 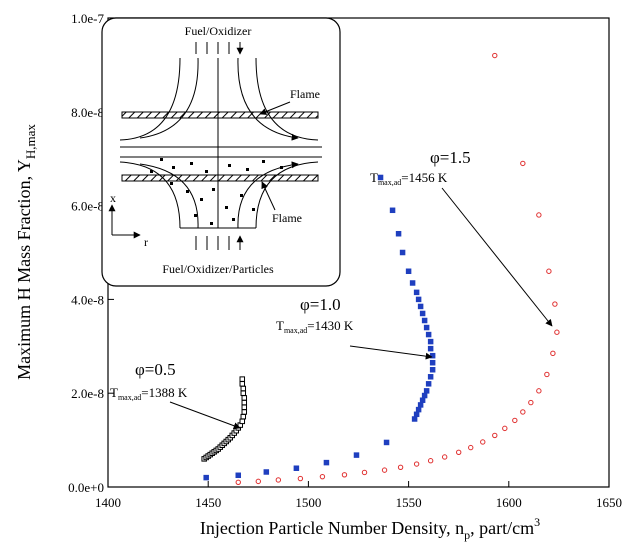 What do you see at coordinates (218, 269) in the screenshot?
I see `inset-bottom-label: Fuel/Oxidizer/Particles` at bounding box center [218, 269].